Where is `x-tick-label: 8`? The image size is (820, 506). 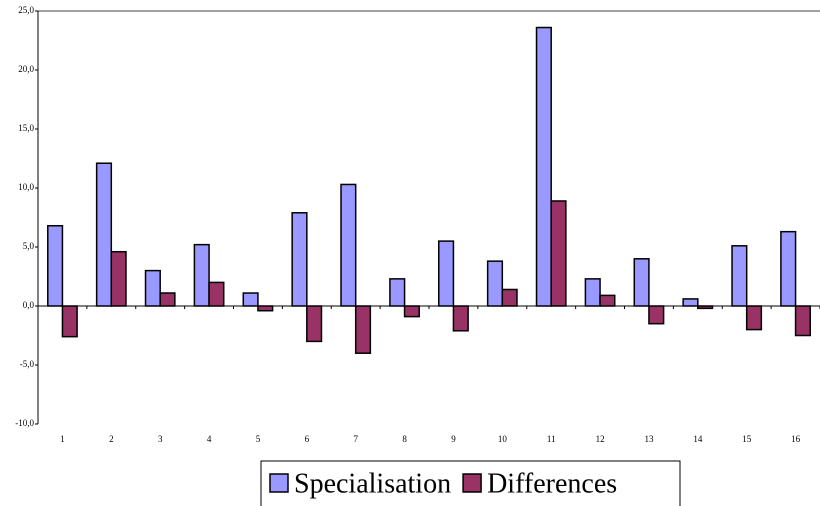 x-tick-label: 8 is located at coordinates (404, 439).